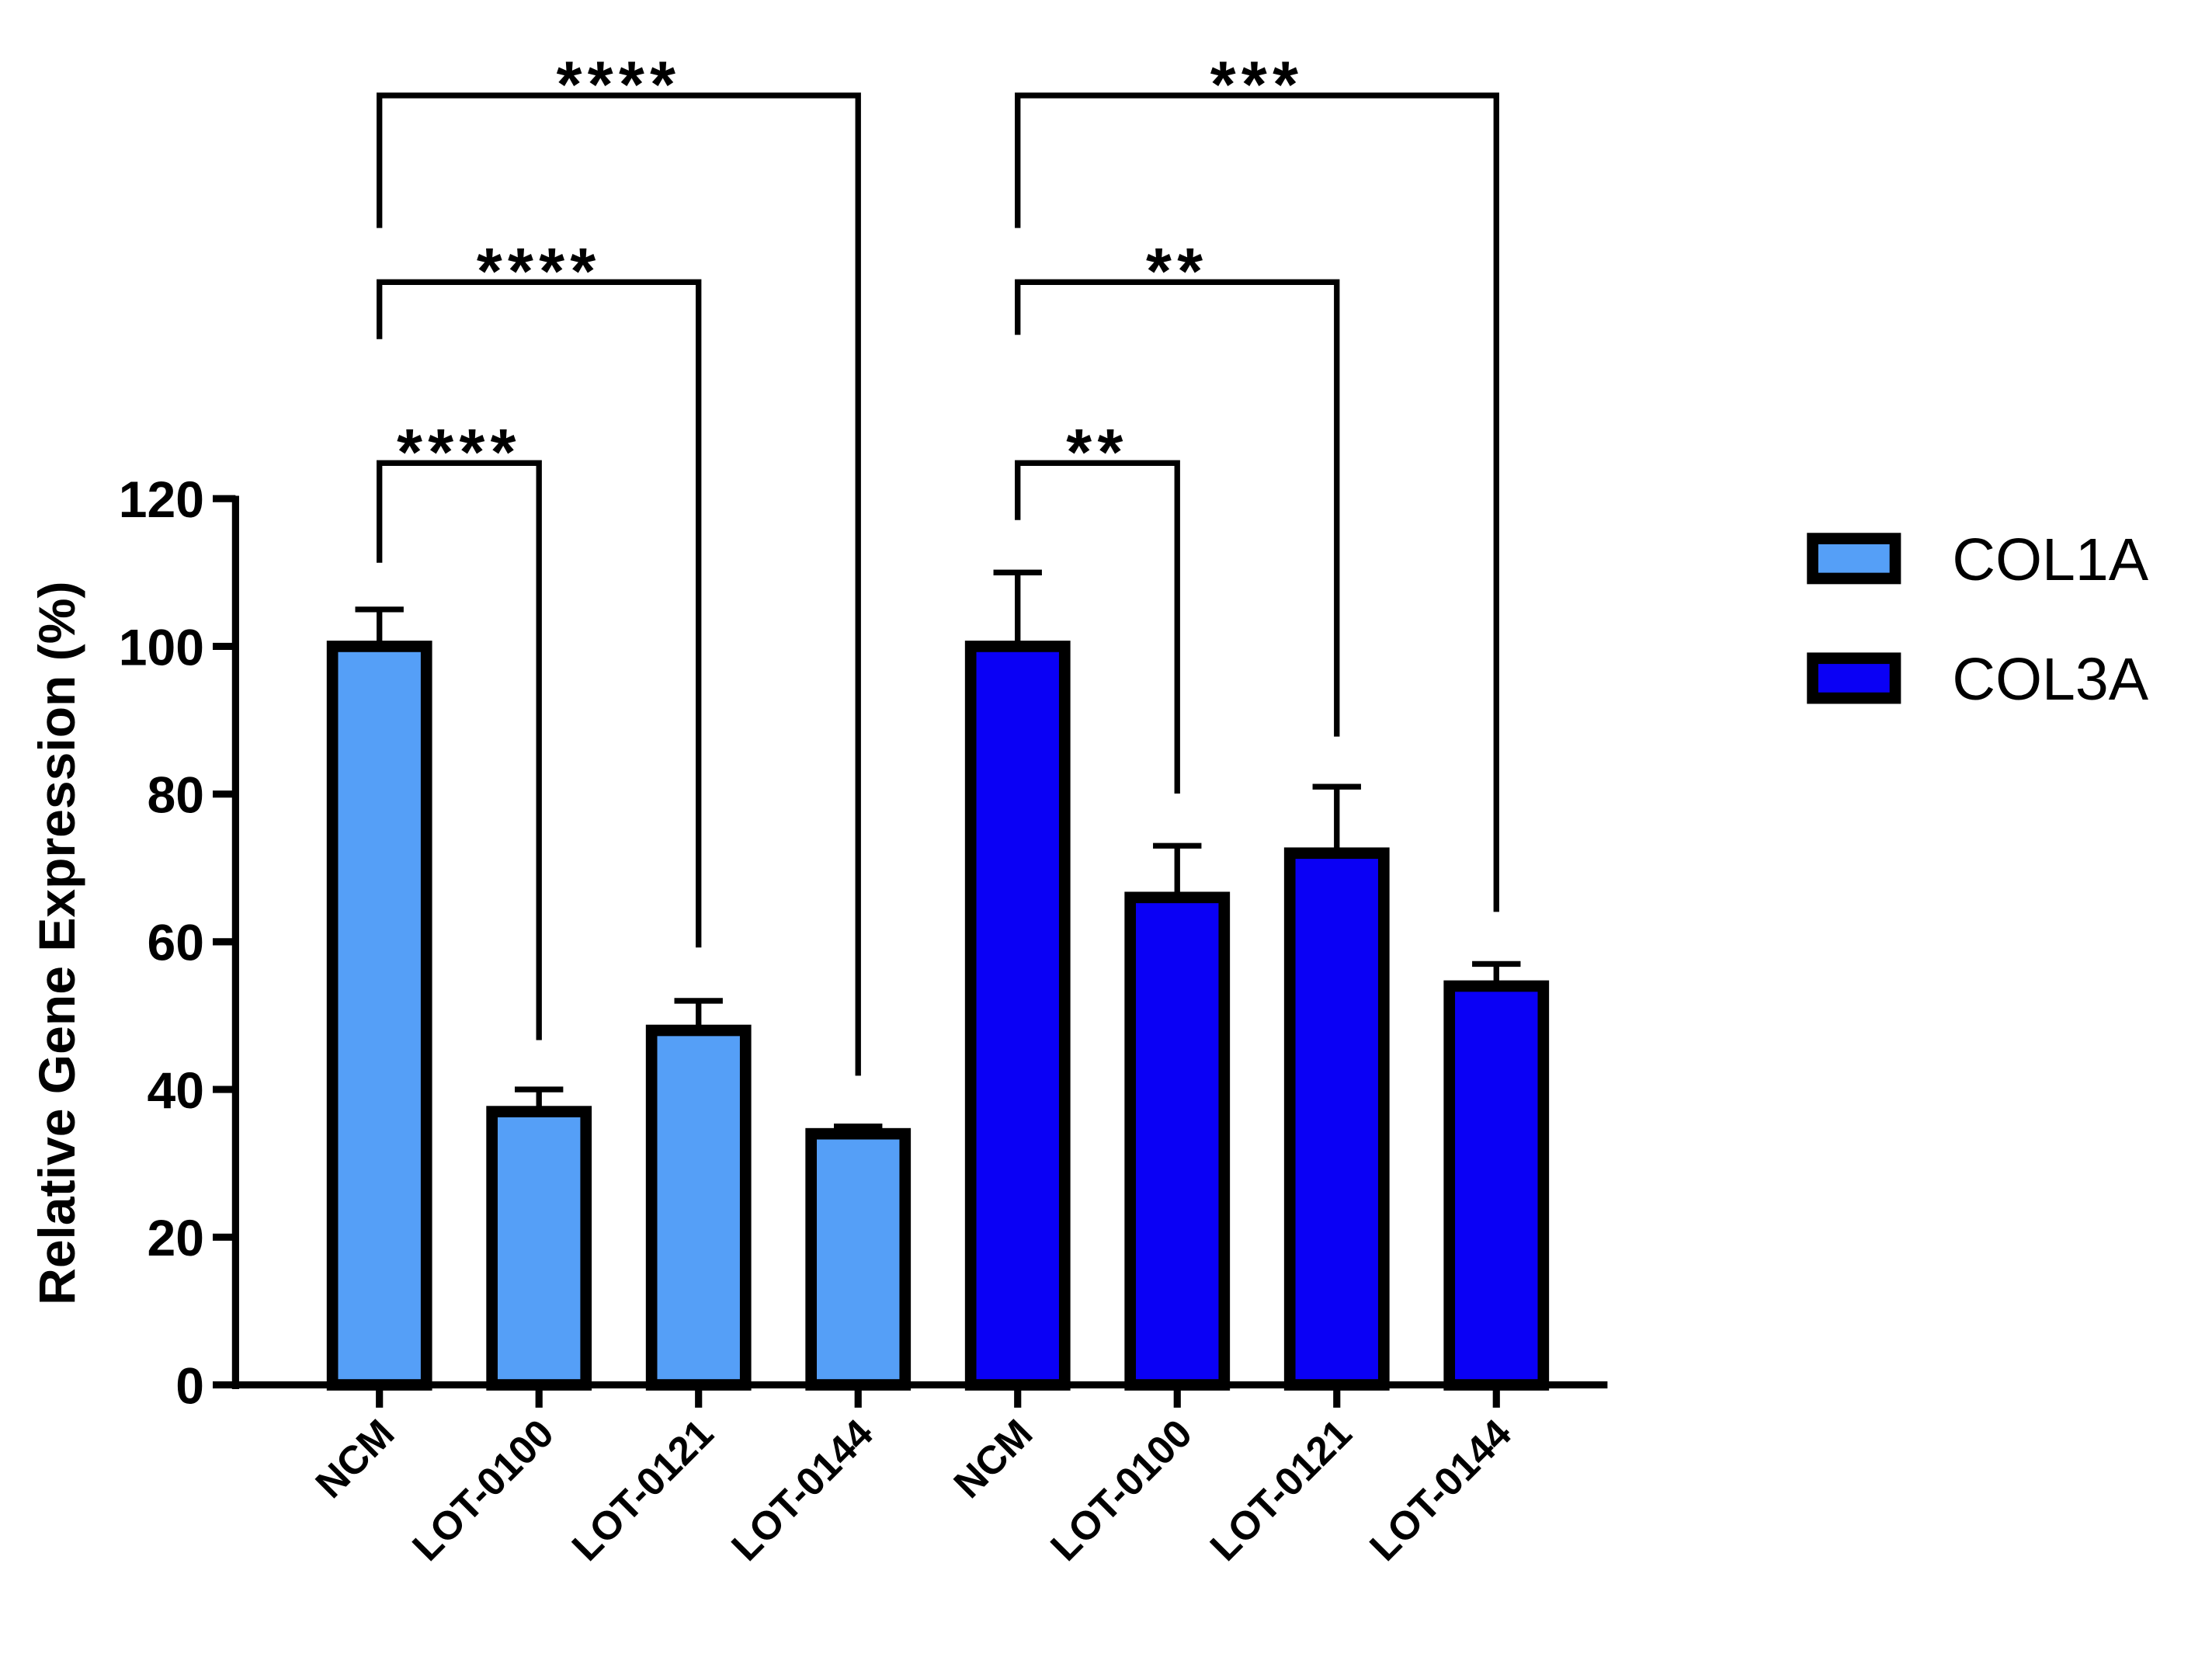 The width and height of the screenshot is (2212, 1657). I want to click on legend-label: COL3A, so click(2050, 680).